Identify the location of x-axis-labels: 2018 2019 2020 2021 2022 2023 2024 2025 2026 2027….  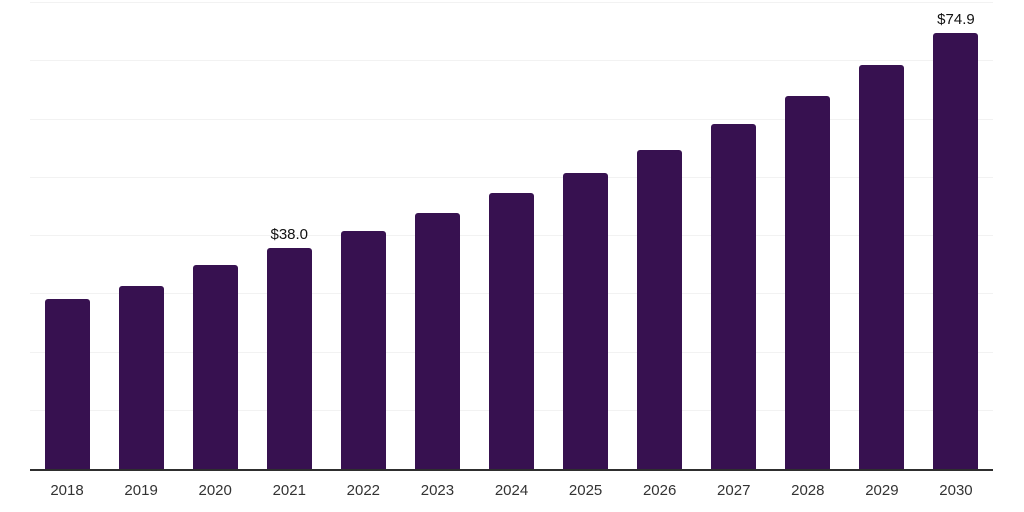
(511, 491).